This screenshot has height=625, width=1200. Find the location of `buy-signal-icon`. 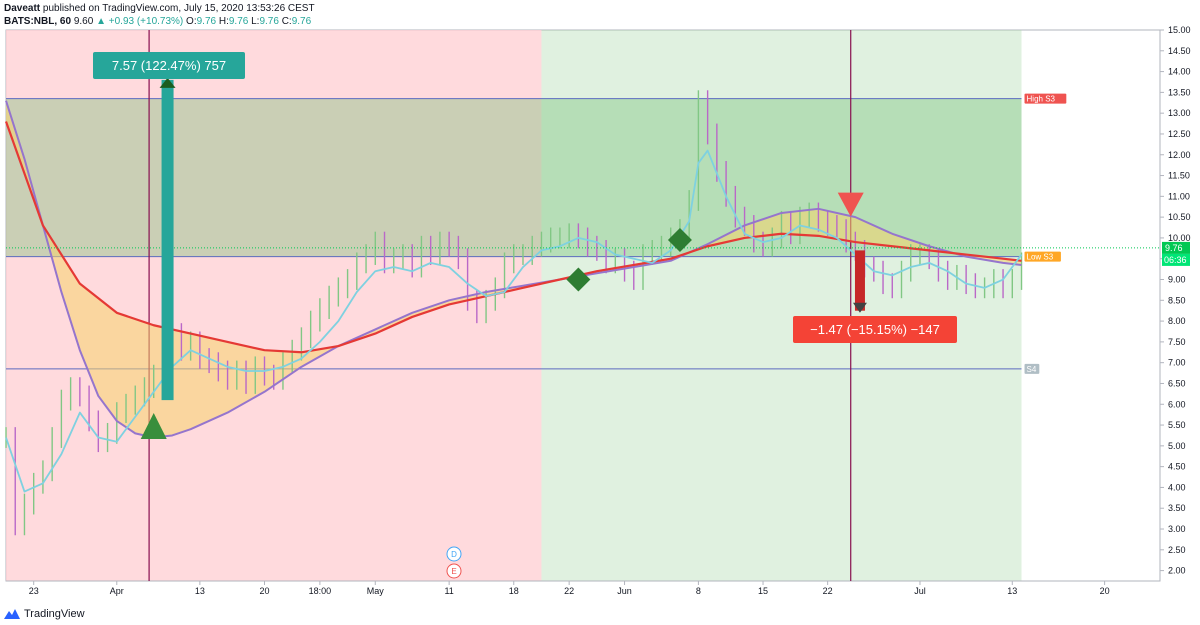

buy-signal-icon is located at coordinates (153, 426).